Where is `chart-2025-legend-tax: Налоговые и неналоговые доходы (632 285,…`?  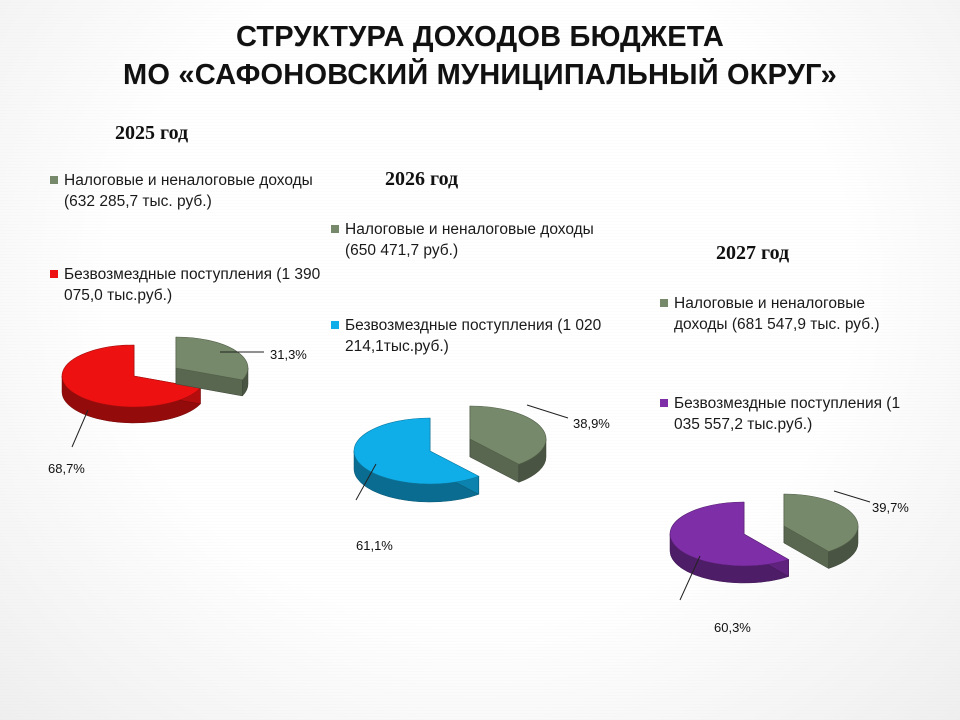 chart-2025-legend-tax: Налоговые и неналоговые доходы (632 285,… is located at coordinates (187, 191).